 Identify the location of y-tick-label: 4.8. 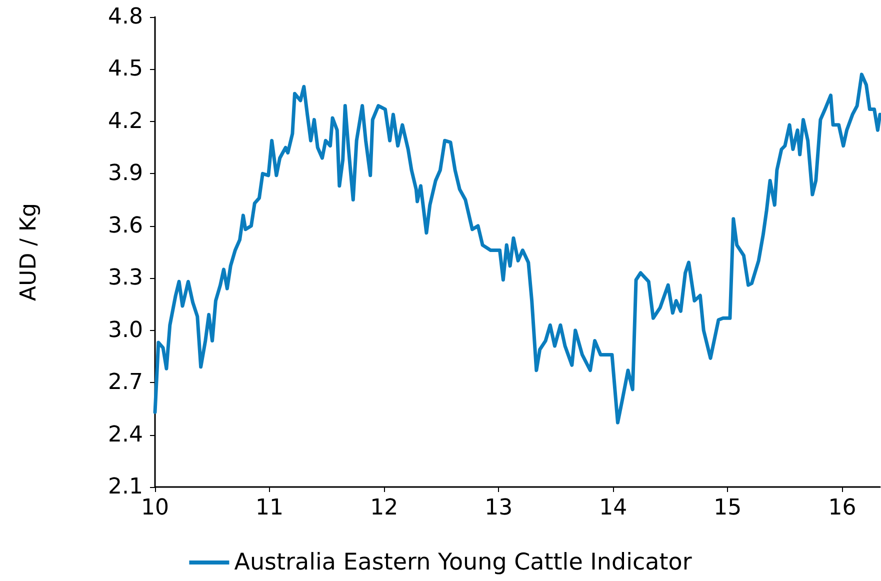
(125, 17).